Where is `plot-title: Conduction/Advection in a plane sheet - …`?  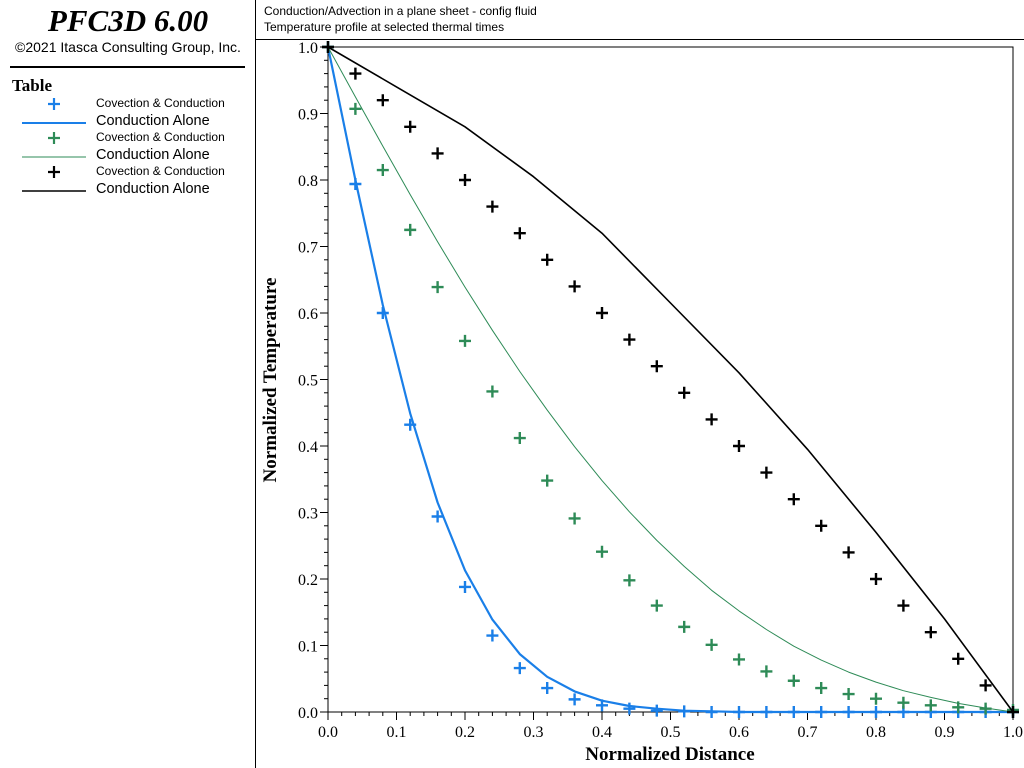 plot-title: Conduction/Advection in a plane sheet - … is located at coordinates (400, 11).